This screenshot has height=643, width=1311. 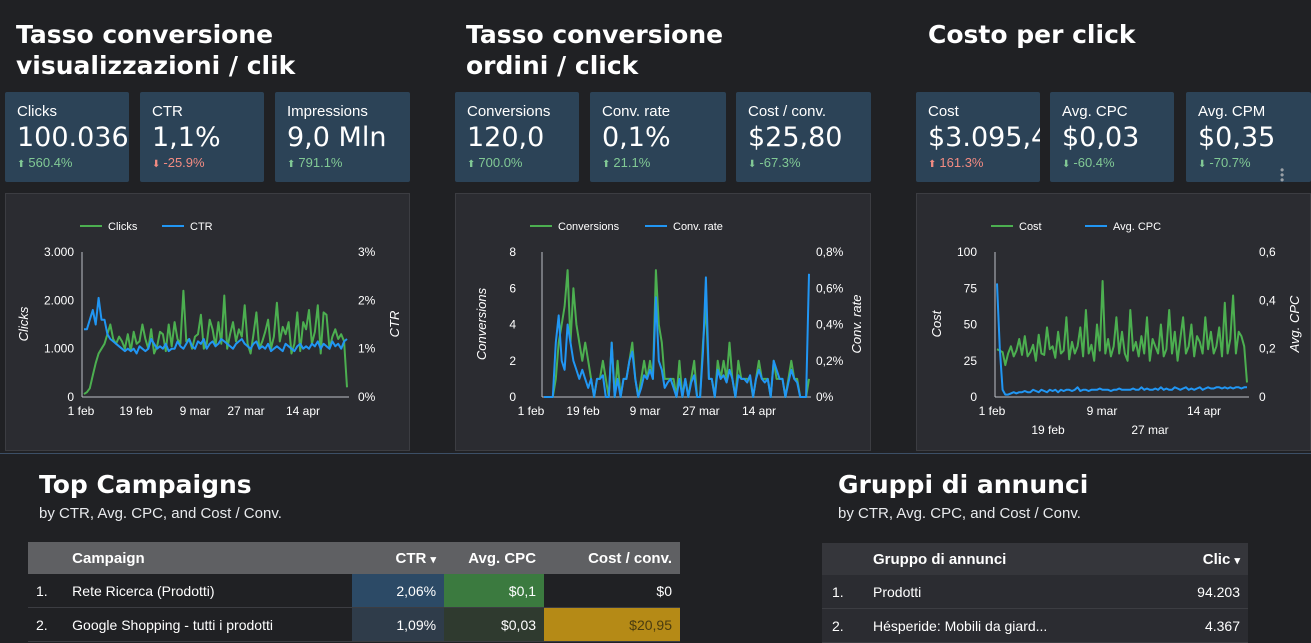 What do you see at coordinates (50, 162) in the screenshot?
I see `kpi-delta-value: 560.4%` at bounding box center [50, 162].